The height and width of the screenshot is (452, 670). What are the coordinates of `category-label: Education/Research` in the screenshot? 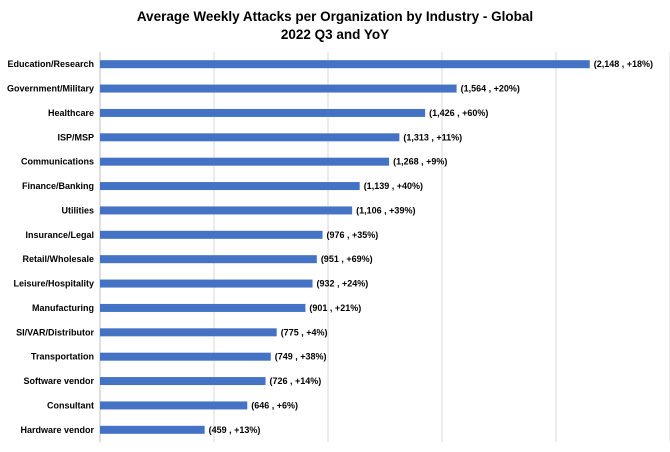 It's located at (50, 64).